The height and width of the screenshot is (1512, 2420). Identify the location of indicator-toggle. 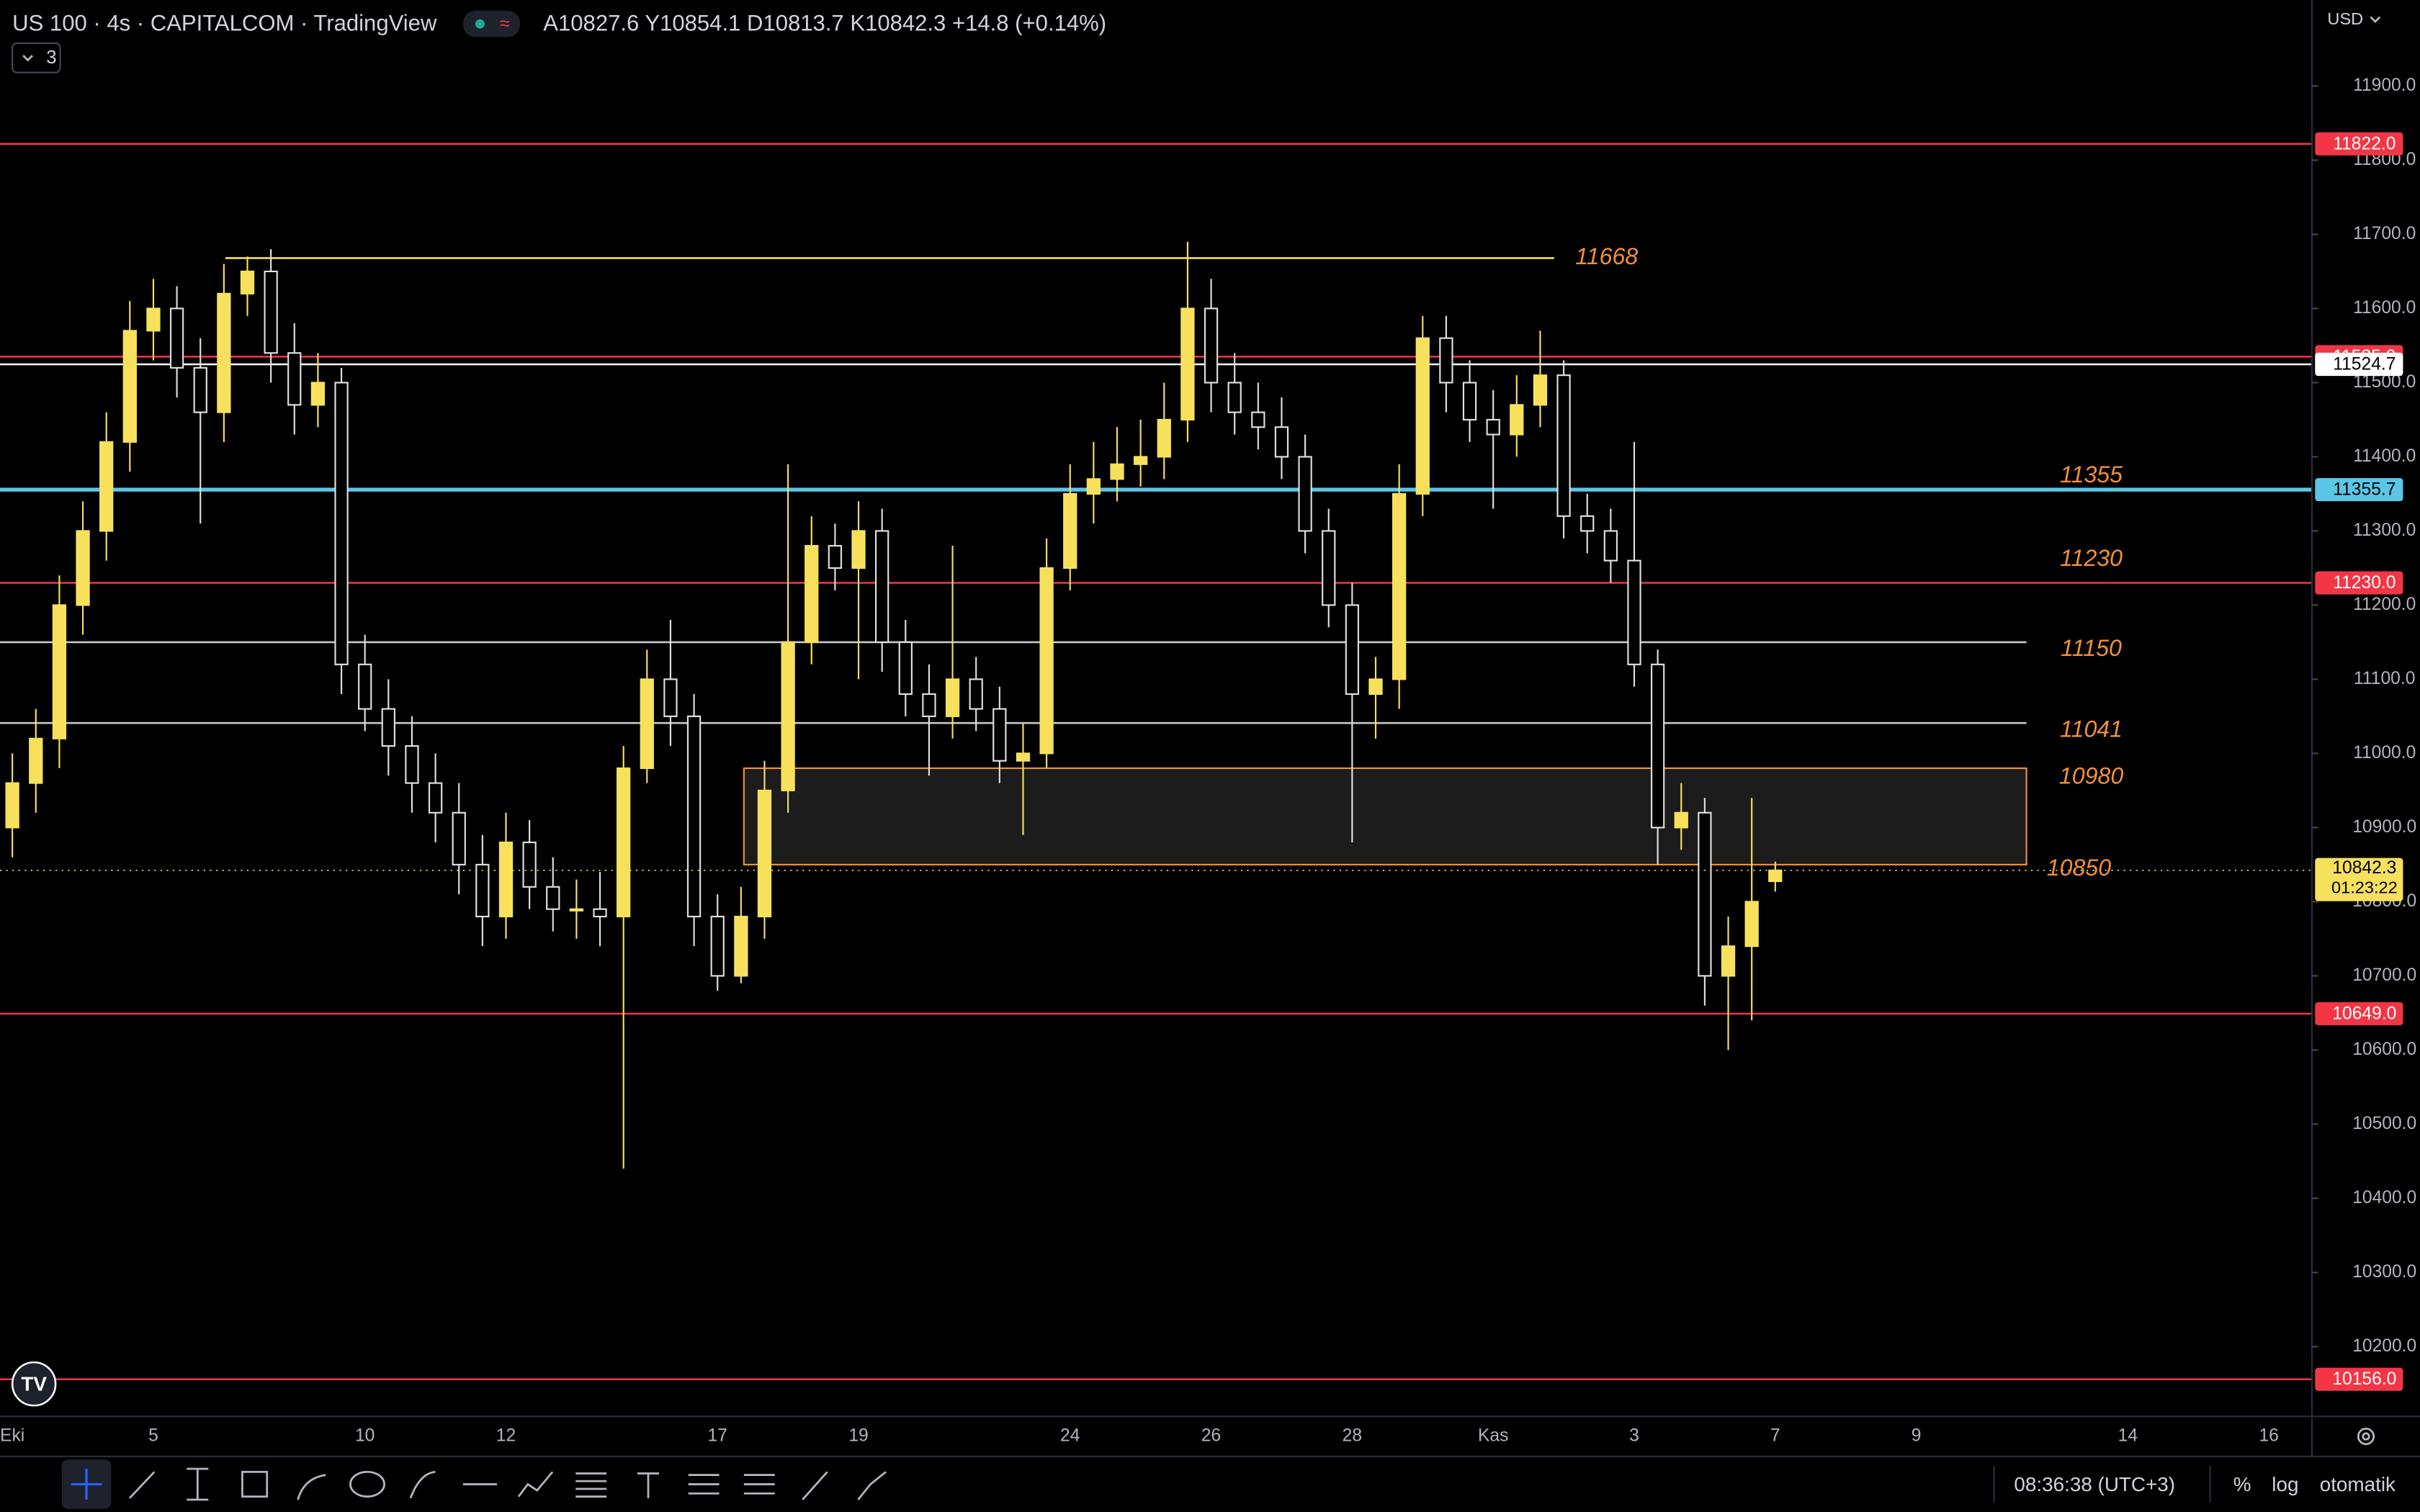
(36, 57).